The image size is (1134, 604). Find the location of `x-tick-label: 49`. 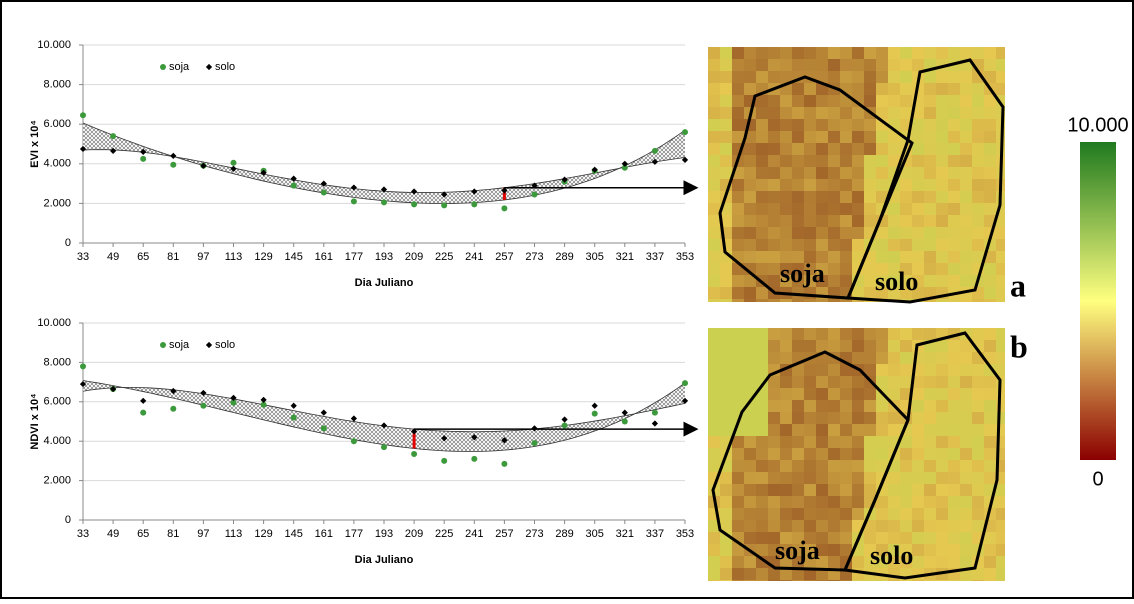

x-tick-label: 49 is located at coordinates (113, 534).